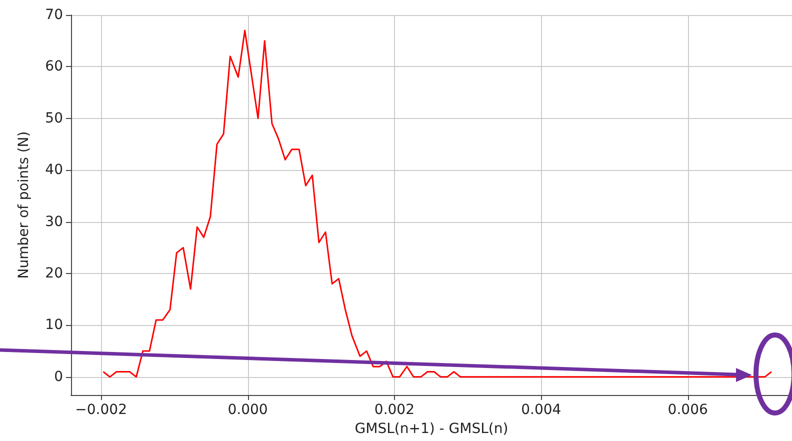 The width and height of the screenshot is (792, 441). Describe the element at coordinates (54, 274) in the screenshot. I see `y-tick-label: 20` at that location.